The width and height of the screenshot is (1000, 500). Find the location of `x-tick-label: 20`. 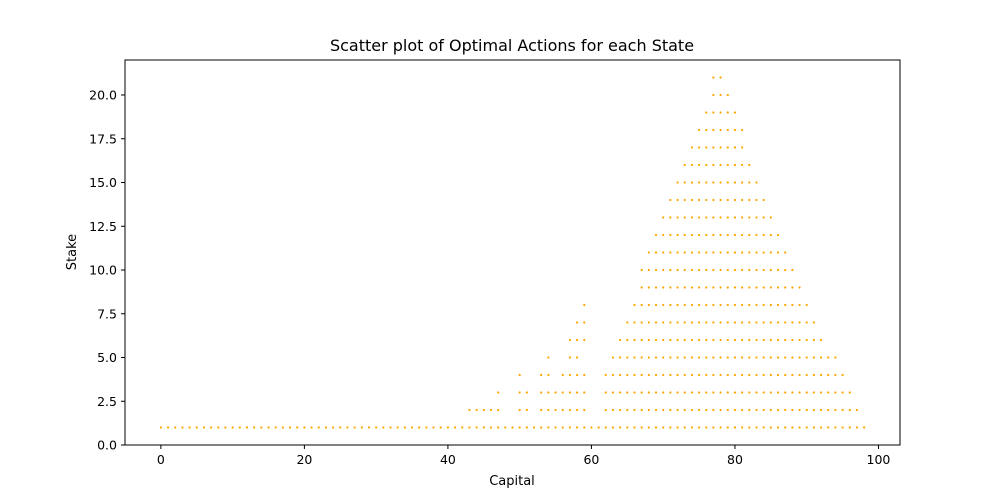

x-tick-label: 20 is located at coordinates (304, 459).